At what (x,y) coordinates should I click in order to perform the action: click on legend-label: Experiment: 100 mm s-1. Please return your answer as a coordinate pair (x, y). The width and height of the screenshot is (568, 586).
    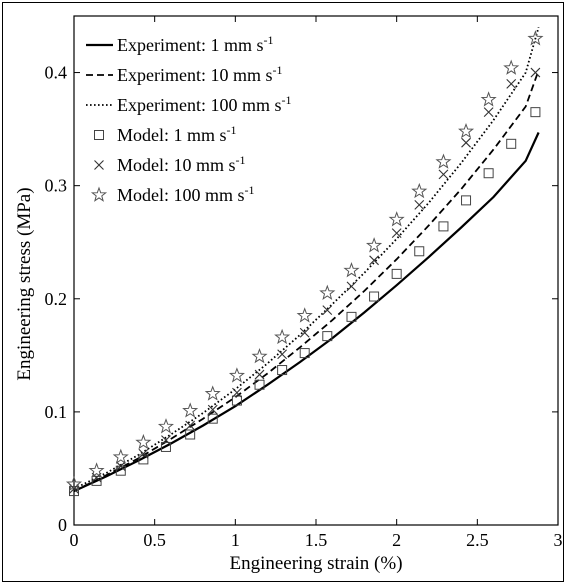
    Looking at the image, I should click on (204, 104).